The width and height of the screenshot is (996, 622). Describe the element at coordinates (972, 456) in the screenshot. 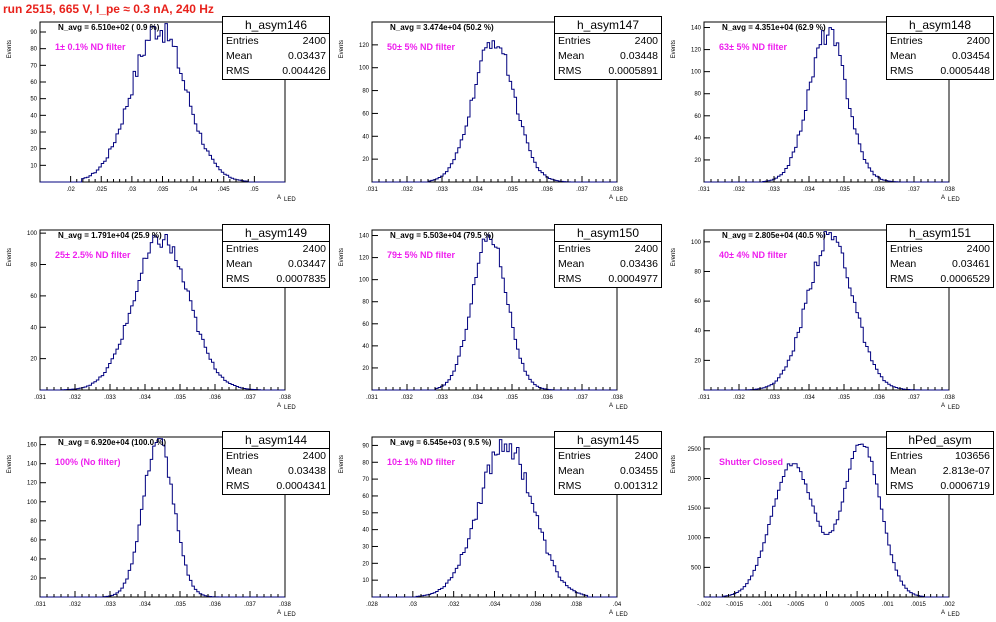

I see `stats-value: 103656` at that location.